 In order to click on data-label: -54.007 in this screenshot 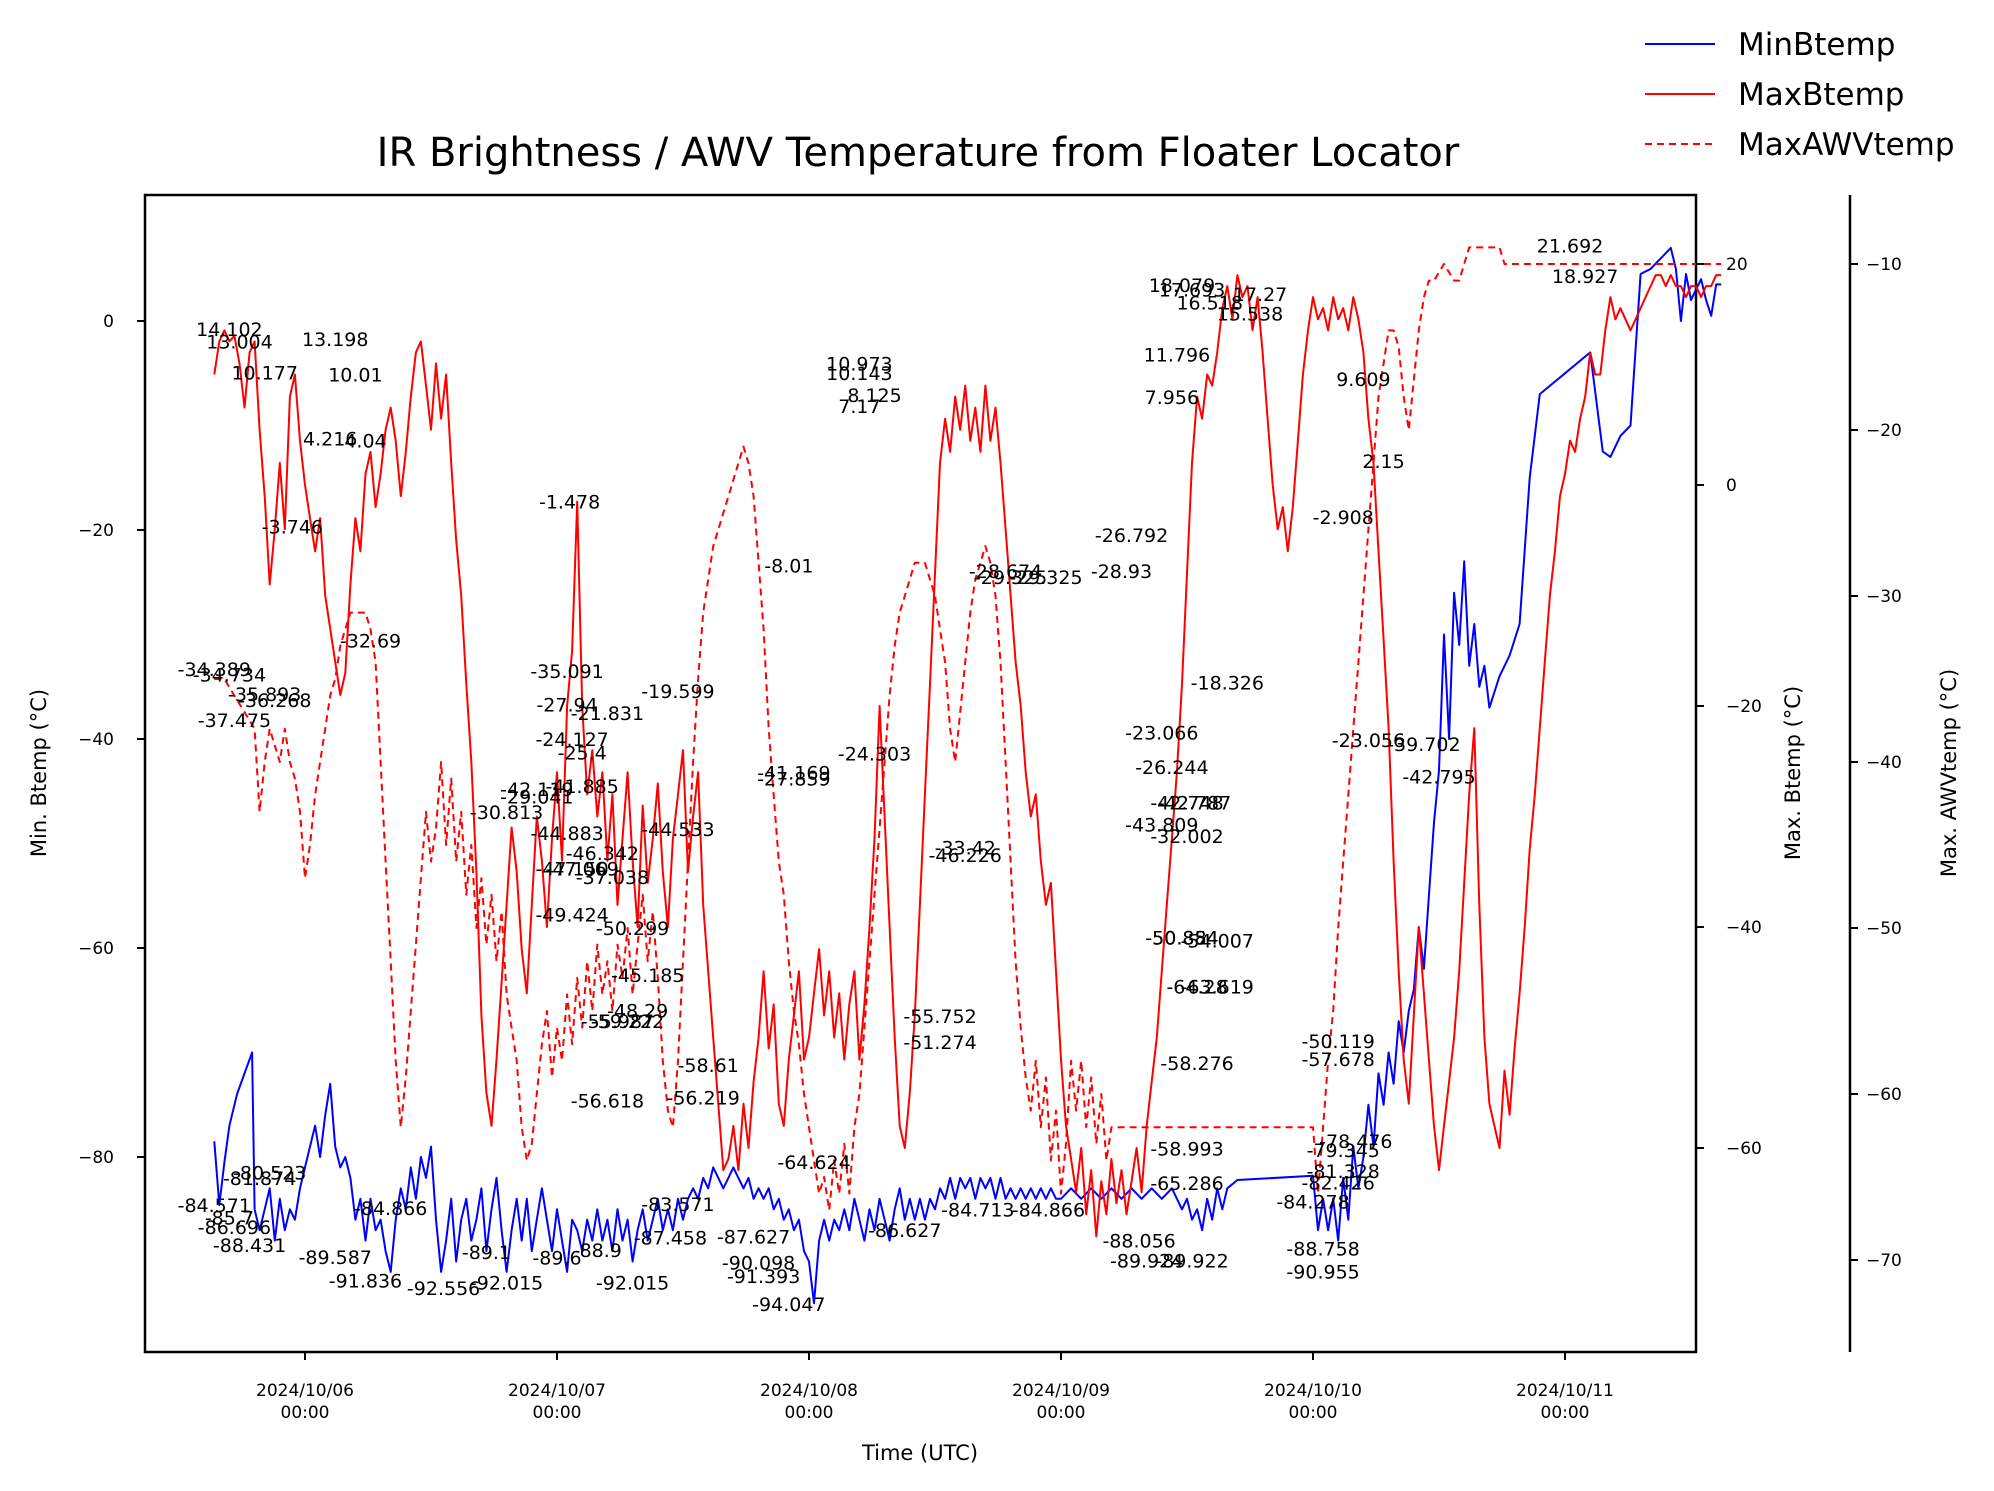, I will do `click(1217, 942)`.